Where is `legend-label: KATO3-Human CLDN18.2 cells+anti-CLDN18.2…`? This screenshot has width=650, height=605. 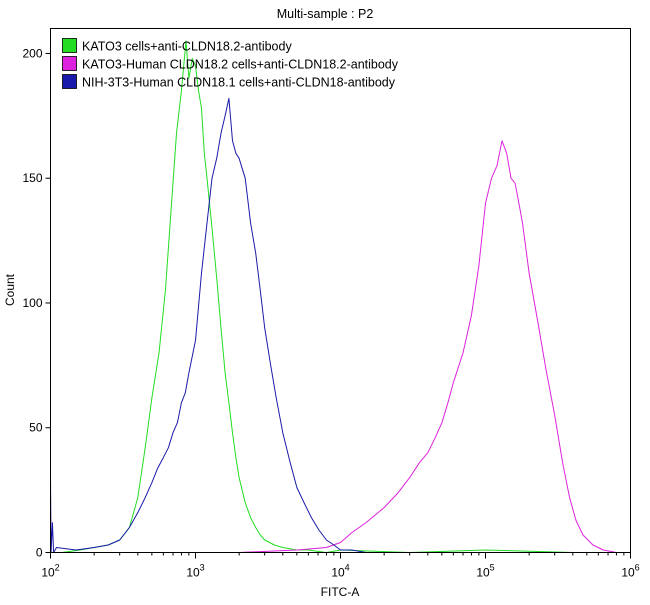 legend-label: KATO3-Human CLDN18.2 cells+anti-CLDN18.2… is located at coordinates (240, 65).